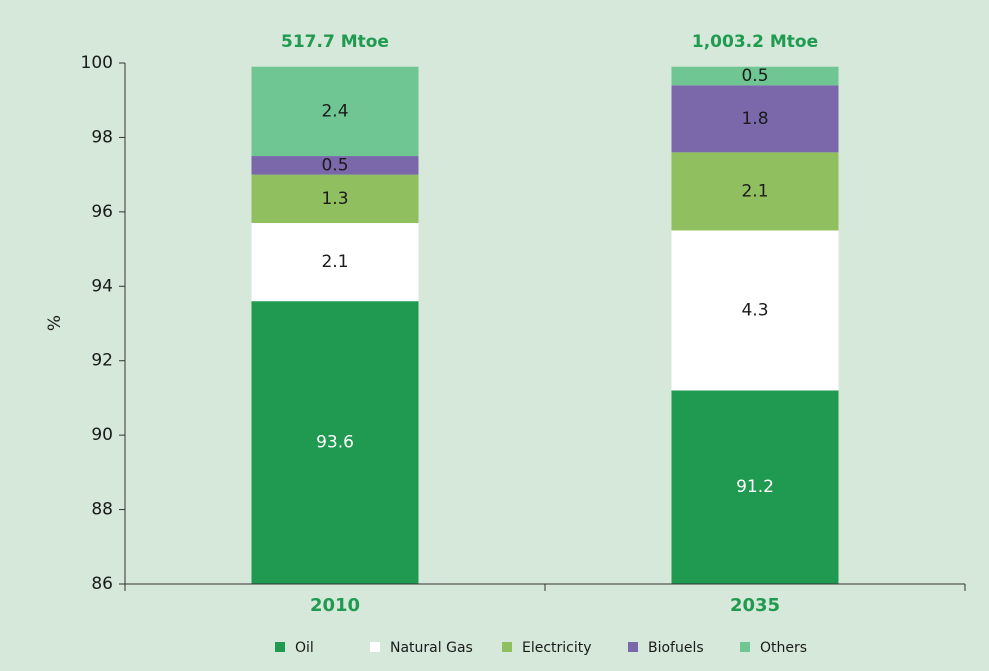 The height and width of the screenshot is (671, 989). What do you see at coordinates (431, 648) in the screenshot?
I see `legend-label: Natural Gas` at bounding box center [431, 648].